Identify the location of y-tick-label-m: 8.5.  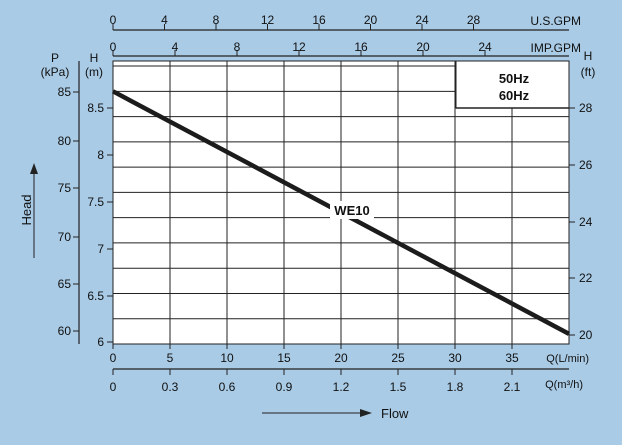
(95, 108).